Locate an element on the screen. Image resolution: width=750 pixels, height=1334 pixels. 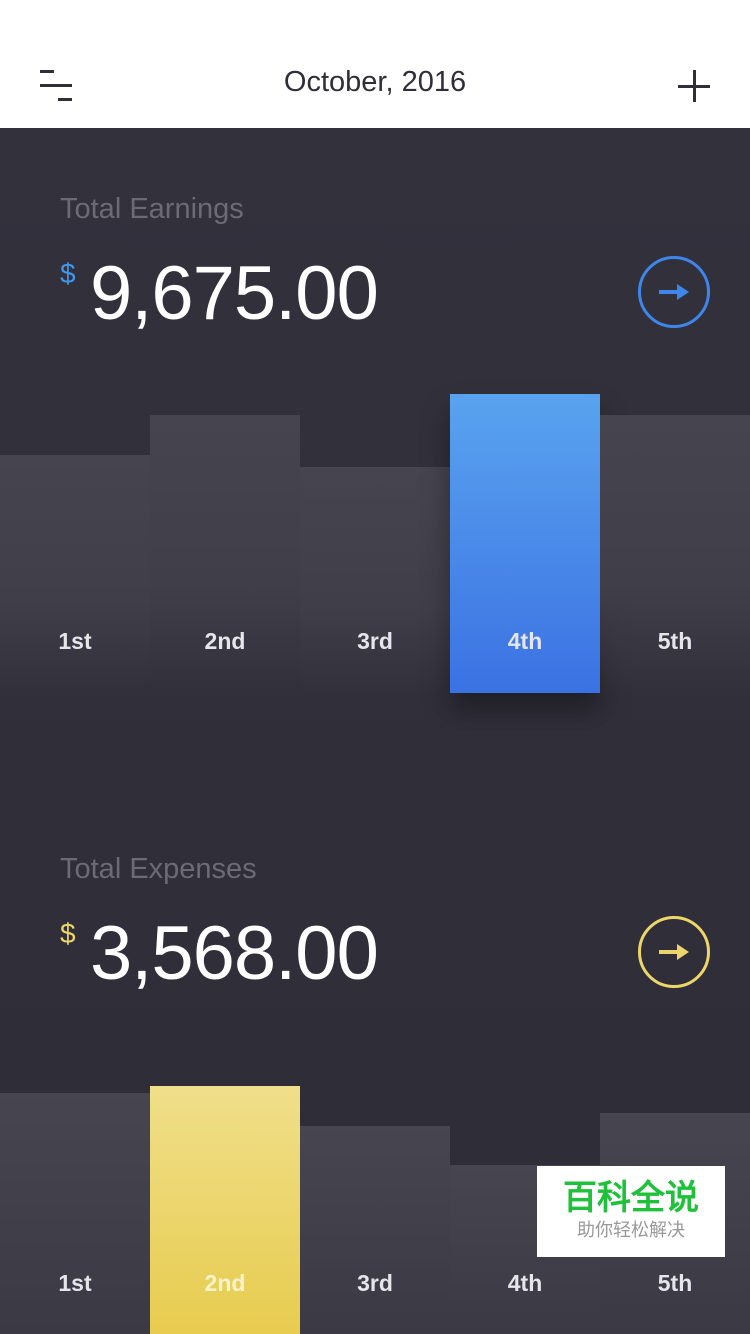
bar-4th: 4th is located at coordinates (525, 543).